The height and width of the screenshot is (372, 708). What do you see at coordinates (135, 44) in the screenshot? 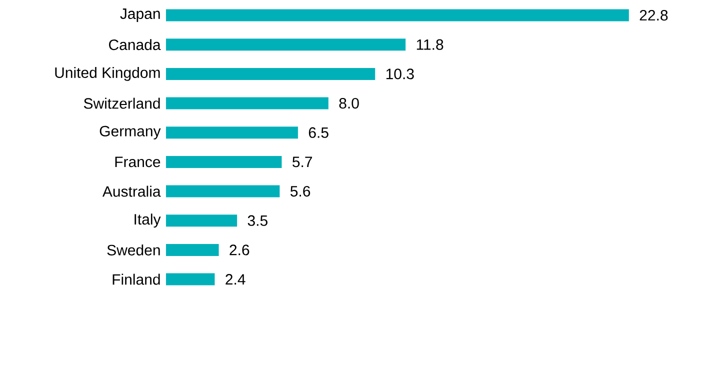
I see `y-tick-label: Canada` at bounding box center [135, 44].